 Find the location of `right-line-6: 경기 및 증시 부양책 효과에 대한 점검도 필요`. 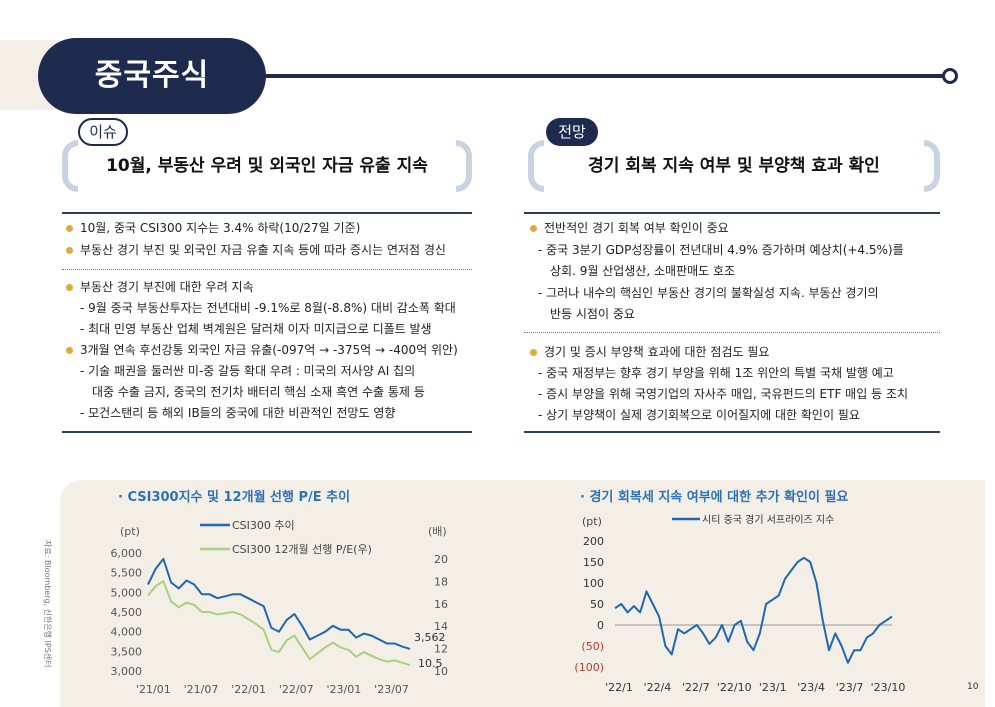

right-line-6: 경기 및 증시 부양책 효과에 대한 점검도 필요 is located at coordinates (657, 352).